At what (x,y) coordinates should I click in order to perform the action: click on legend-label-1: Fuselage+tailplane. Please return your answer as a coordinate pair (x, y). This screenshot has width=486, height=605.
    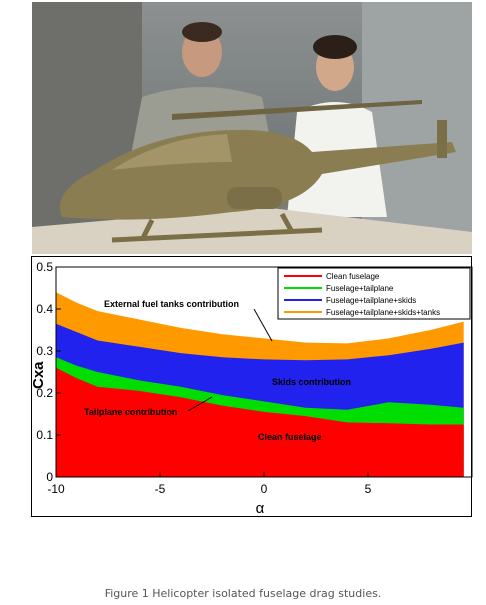
    Looking at the image, I should click on (360, 288).